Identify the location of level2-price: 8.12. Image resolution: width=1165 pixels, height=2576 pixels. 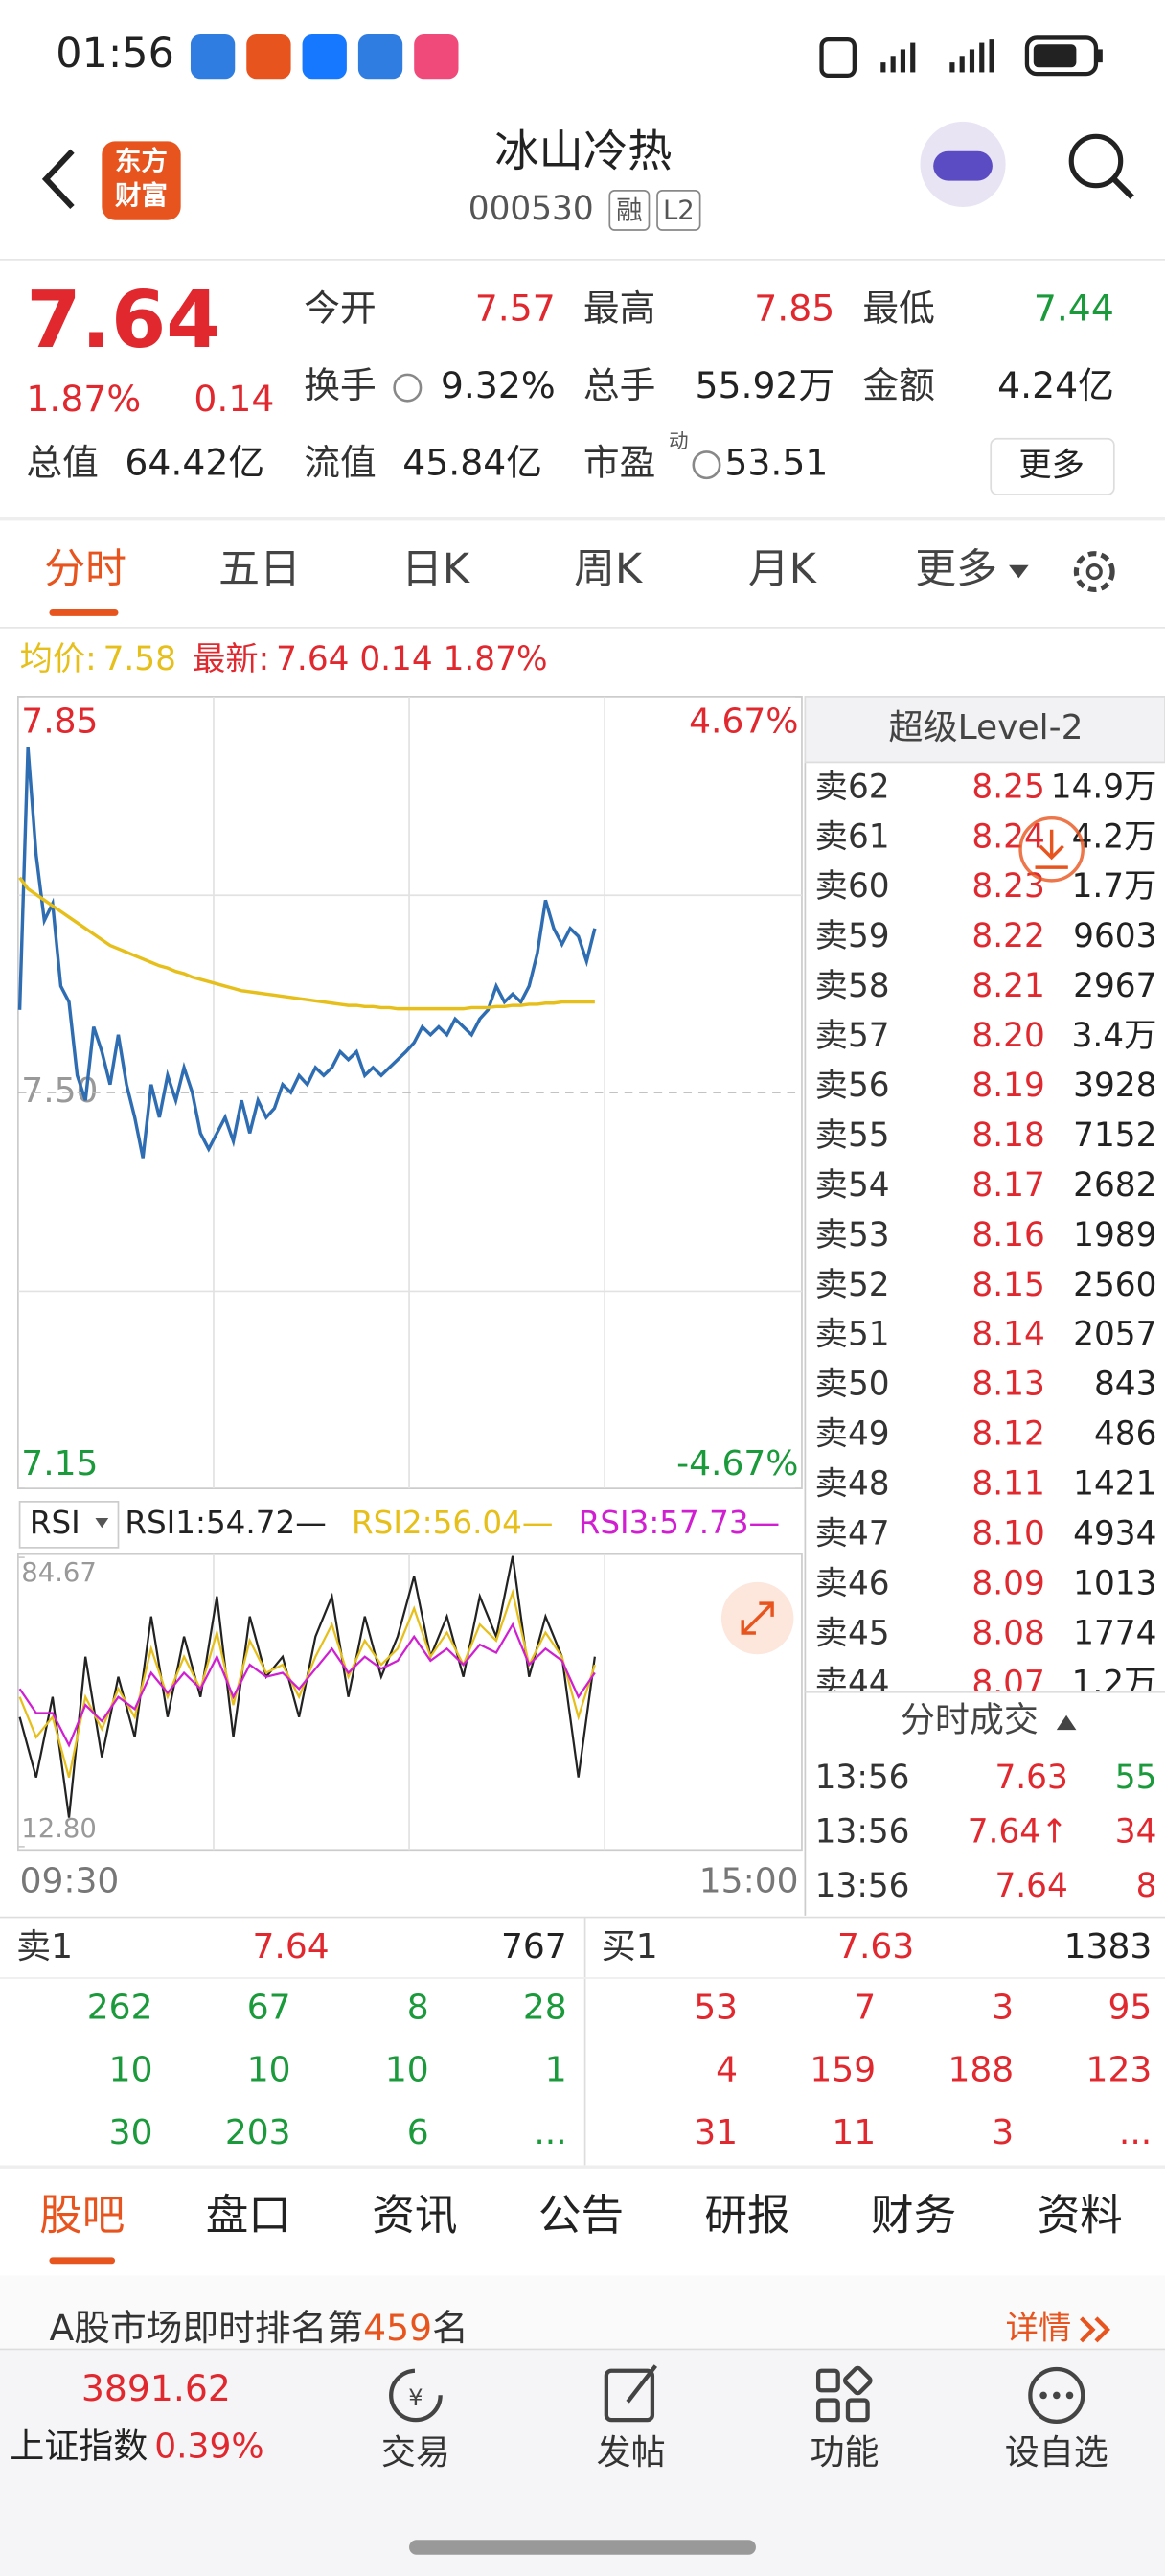
(1008, 1434).